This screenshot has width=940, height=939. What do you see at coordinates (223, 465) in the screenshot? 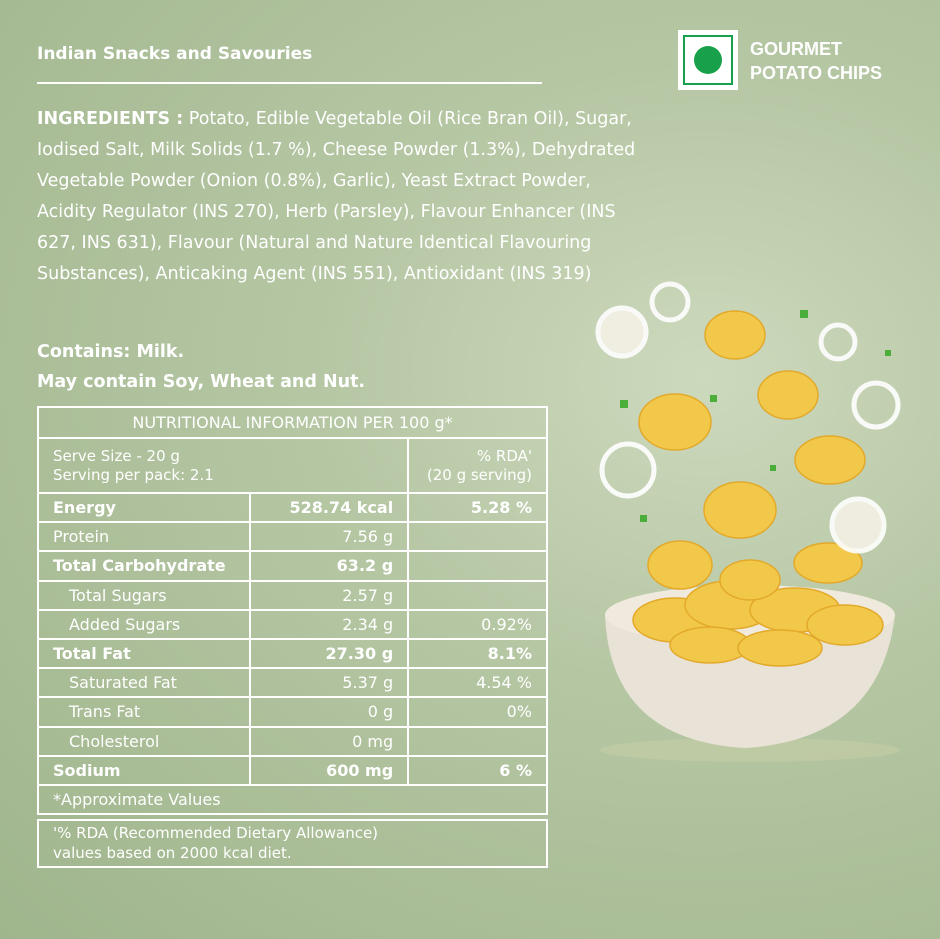
I see `serving-info: Serve Size - 20 g Serving per pack: 2.1` at bounding box center [223, 465].